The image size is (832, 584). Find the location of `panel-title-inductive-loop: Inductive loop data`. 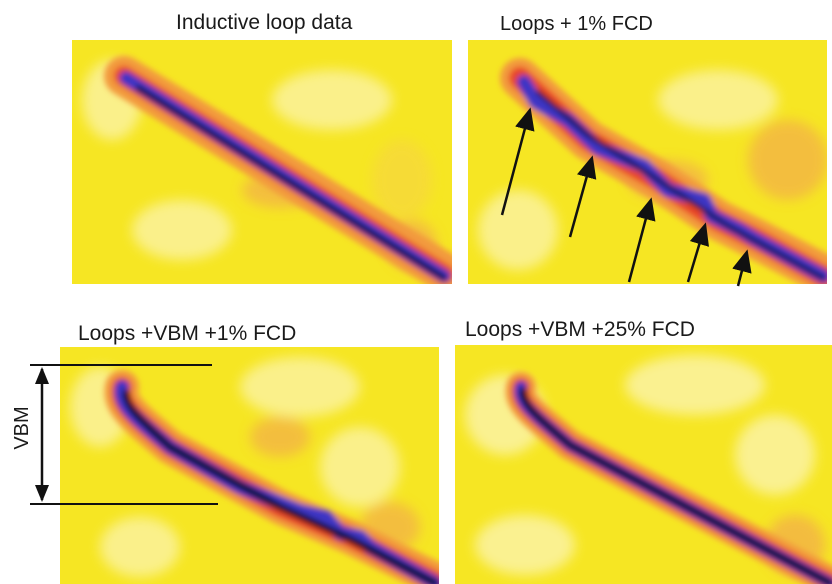

panel-title-inductive-loop: Inductive loop data is located at coordinates (264, 22).